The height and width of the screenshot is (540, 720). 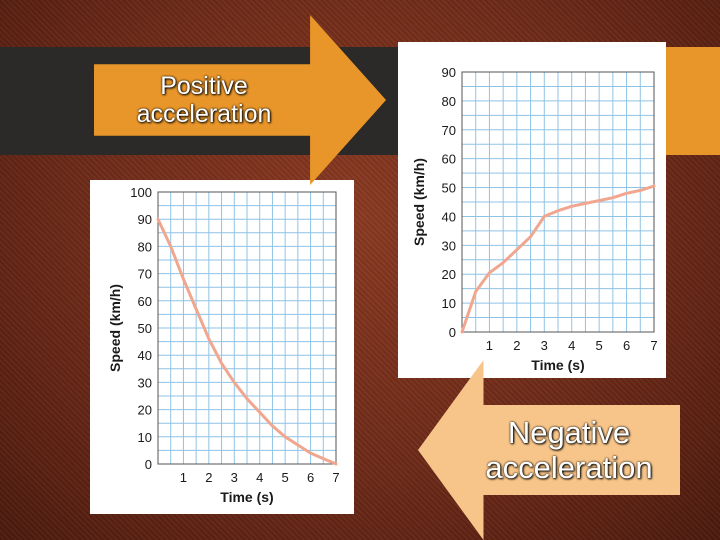 I want to click on positive-y-tick-label: 60, so click(x=449, y=159).